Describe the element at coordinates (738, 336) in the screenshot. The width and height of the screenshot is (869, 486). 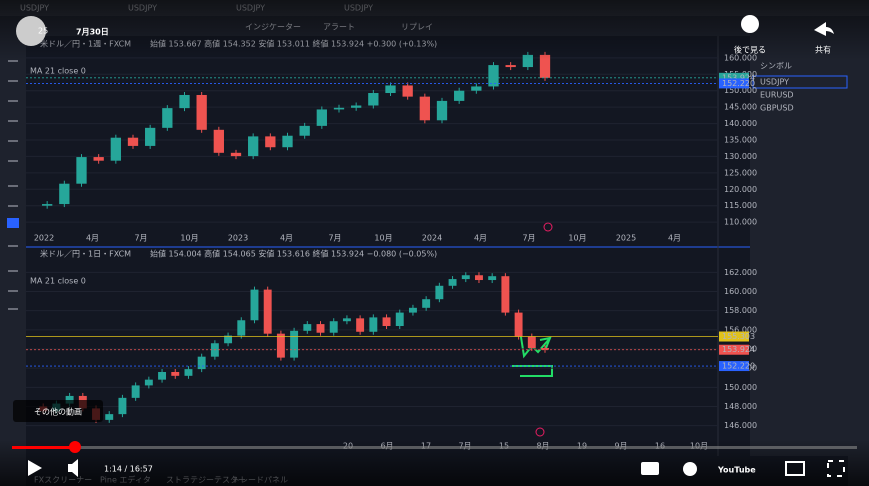
I see `price-tag-label: 155.303` at that location.